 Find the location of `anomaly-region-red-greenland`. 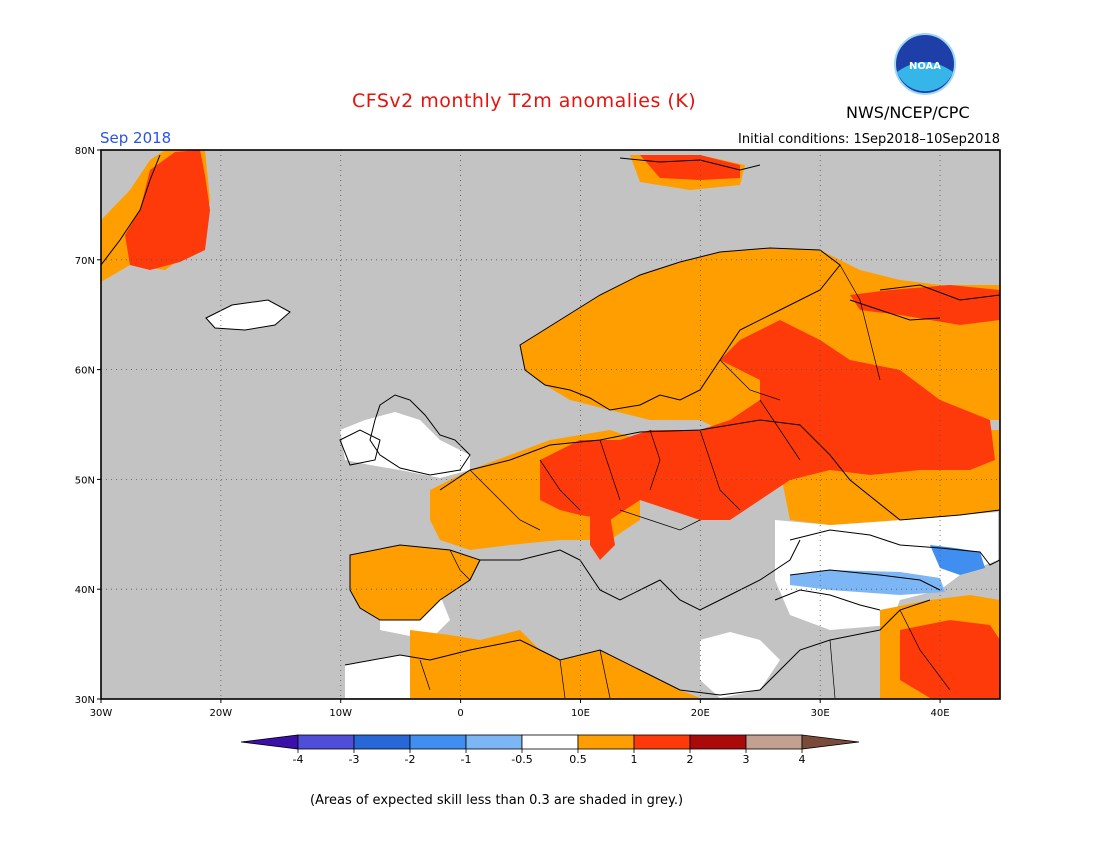

anomaly-region-red-greenland is located at coordinates (167, 210).